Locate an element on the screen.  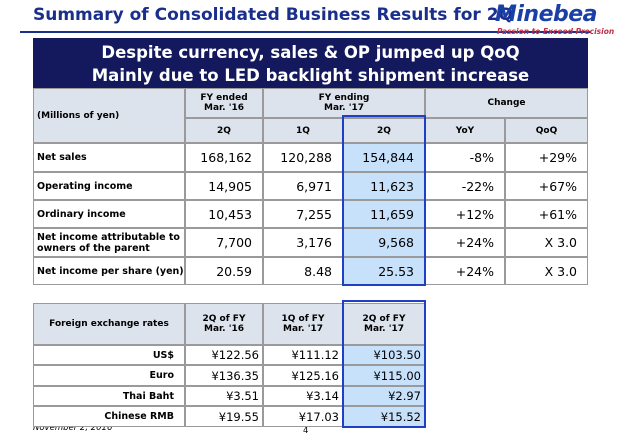
value-text: 7,700 is located at coordinates (234, 242).